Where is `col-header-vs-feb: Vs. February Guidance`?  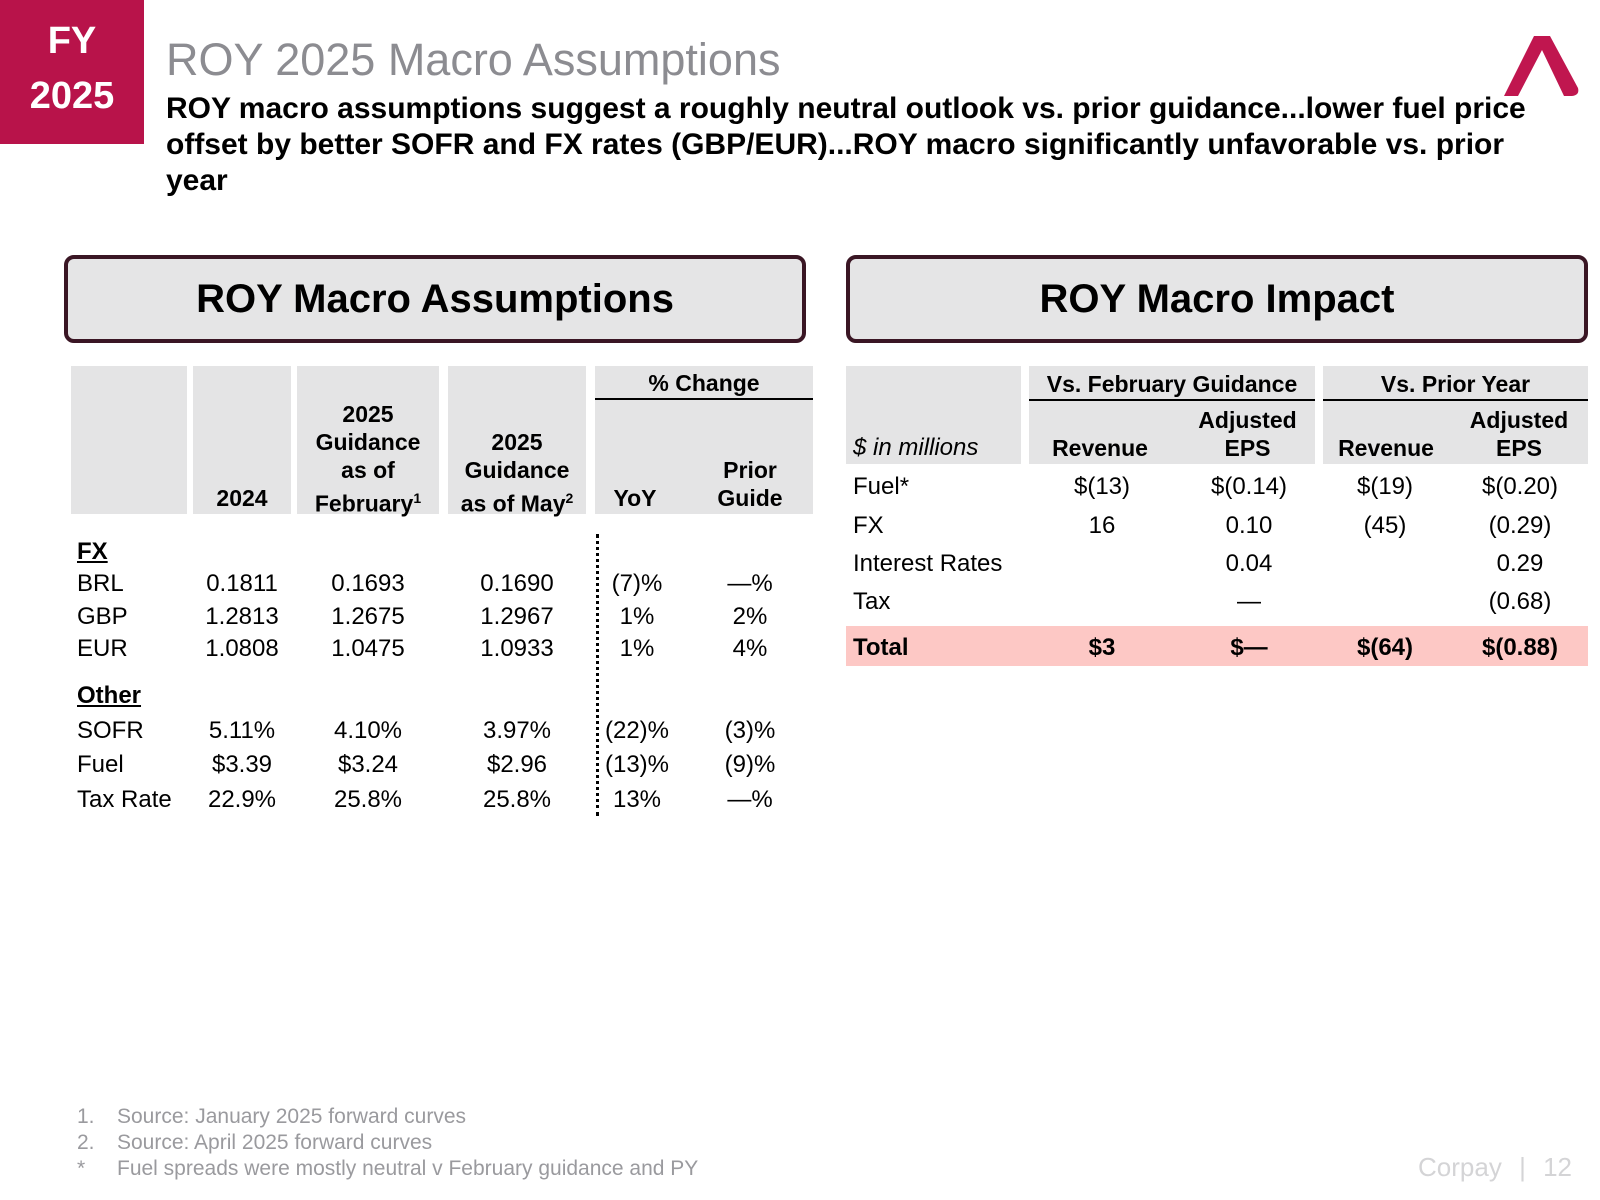
col-header-vs-feb: Vs. February Guidance is located at coordinates (1172, 384).